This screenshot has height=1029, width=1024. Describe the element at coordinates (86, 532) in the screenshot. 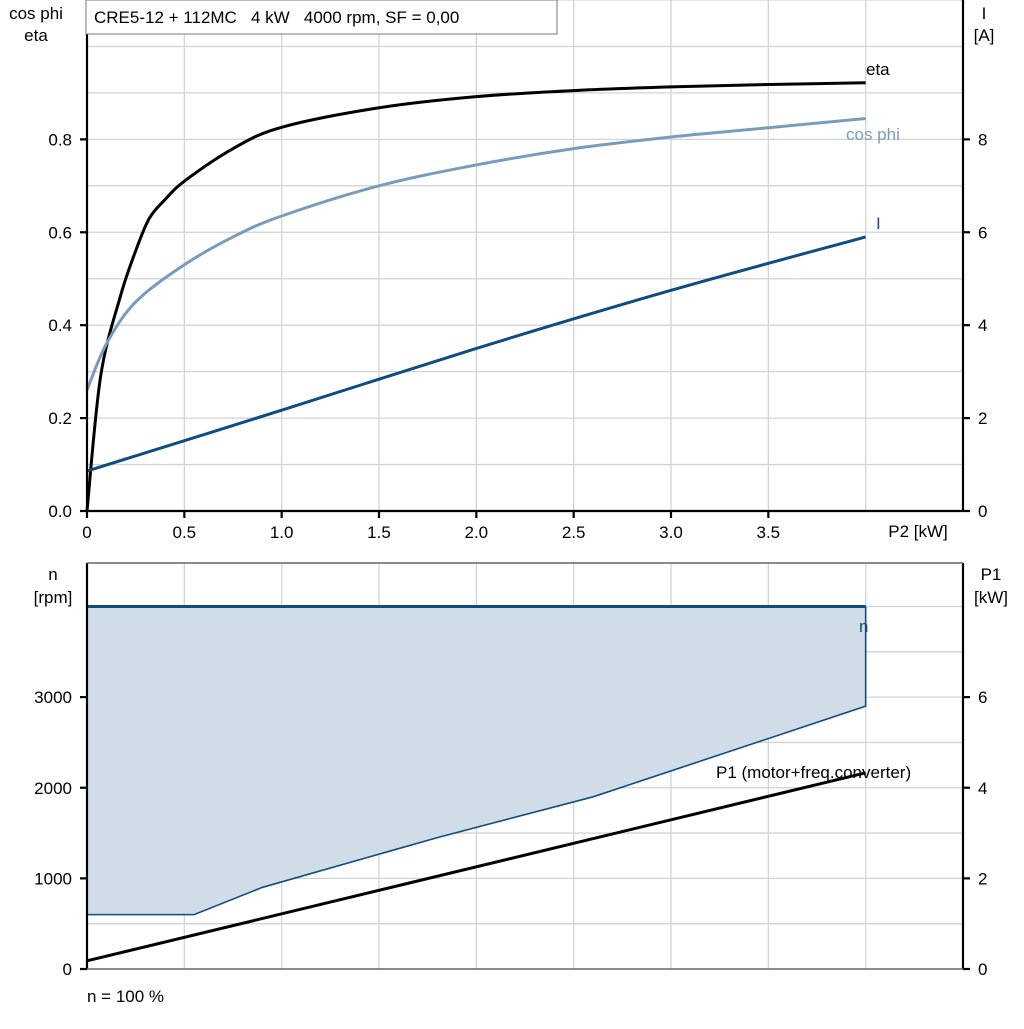

I see `x-tick-label: 0` at that location.